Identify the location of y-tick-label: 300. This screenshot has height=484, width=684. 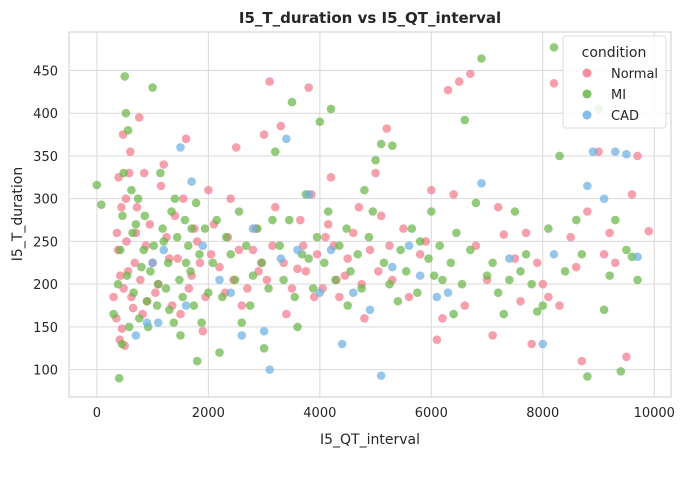
(45, 200).